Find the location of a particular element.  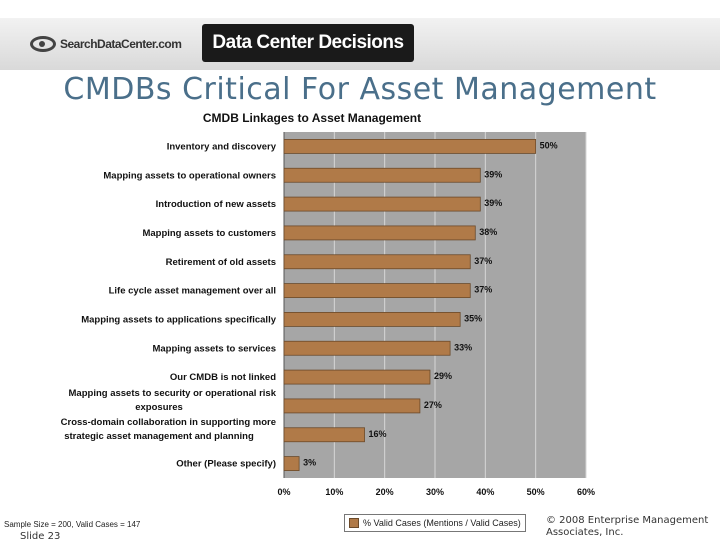

category-label: Retirement of old assets is located at coordinates (221, 262).